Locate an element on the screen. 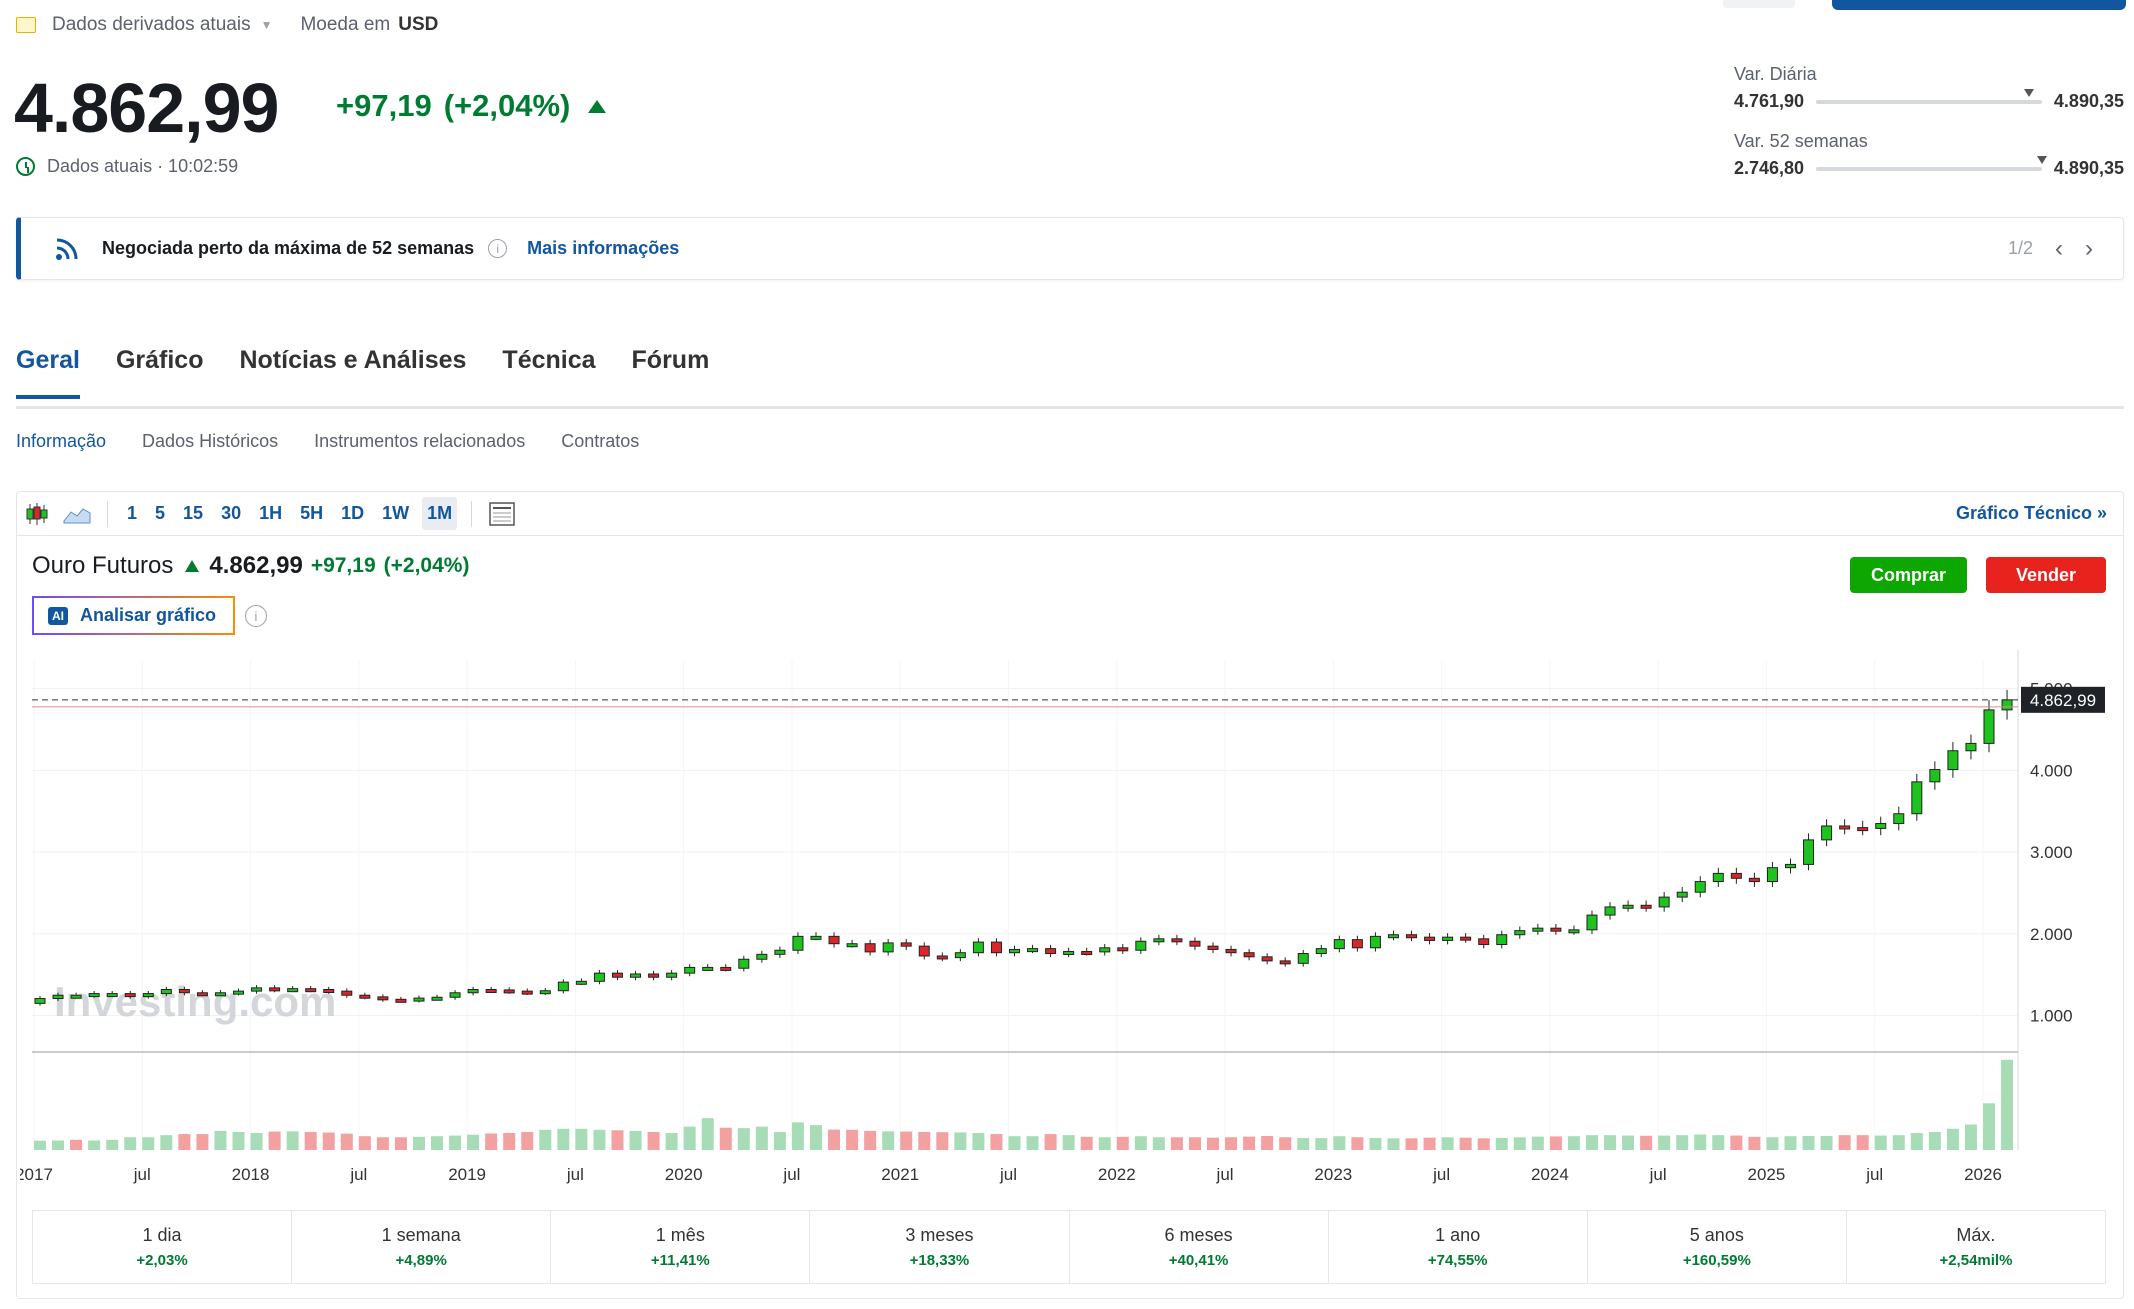 The image size is (2134, 1309). tab-grafico: Gráfico is located at coordinates (159, 360).